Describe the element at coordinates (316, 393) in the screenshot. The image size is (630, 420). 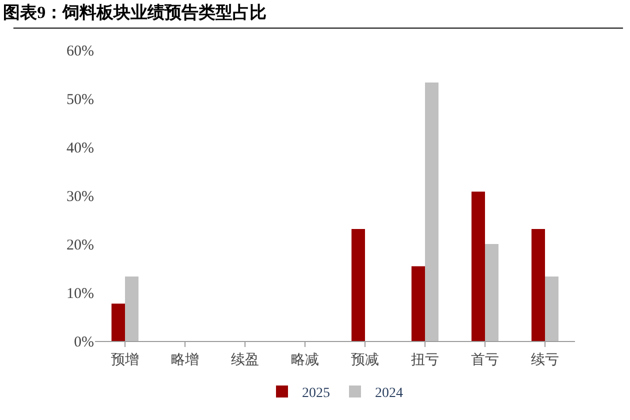
I see `legend-label: 2025` at that location.